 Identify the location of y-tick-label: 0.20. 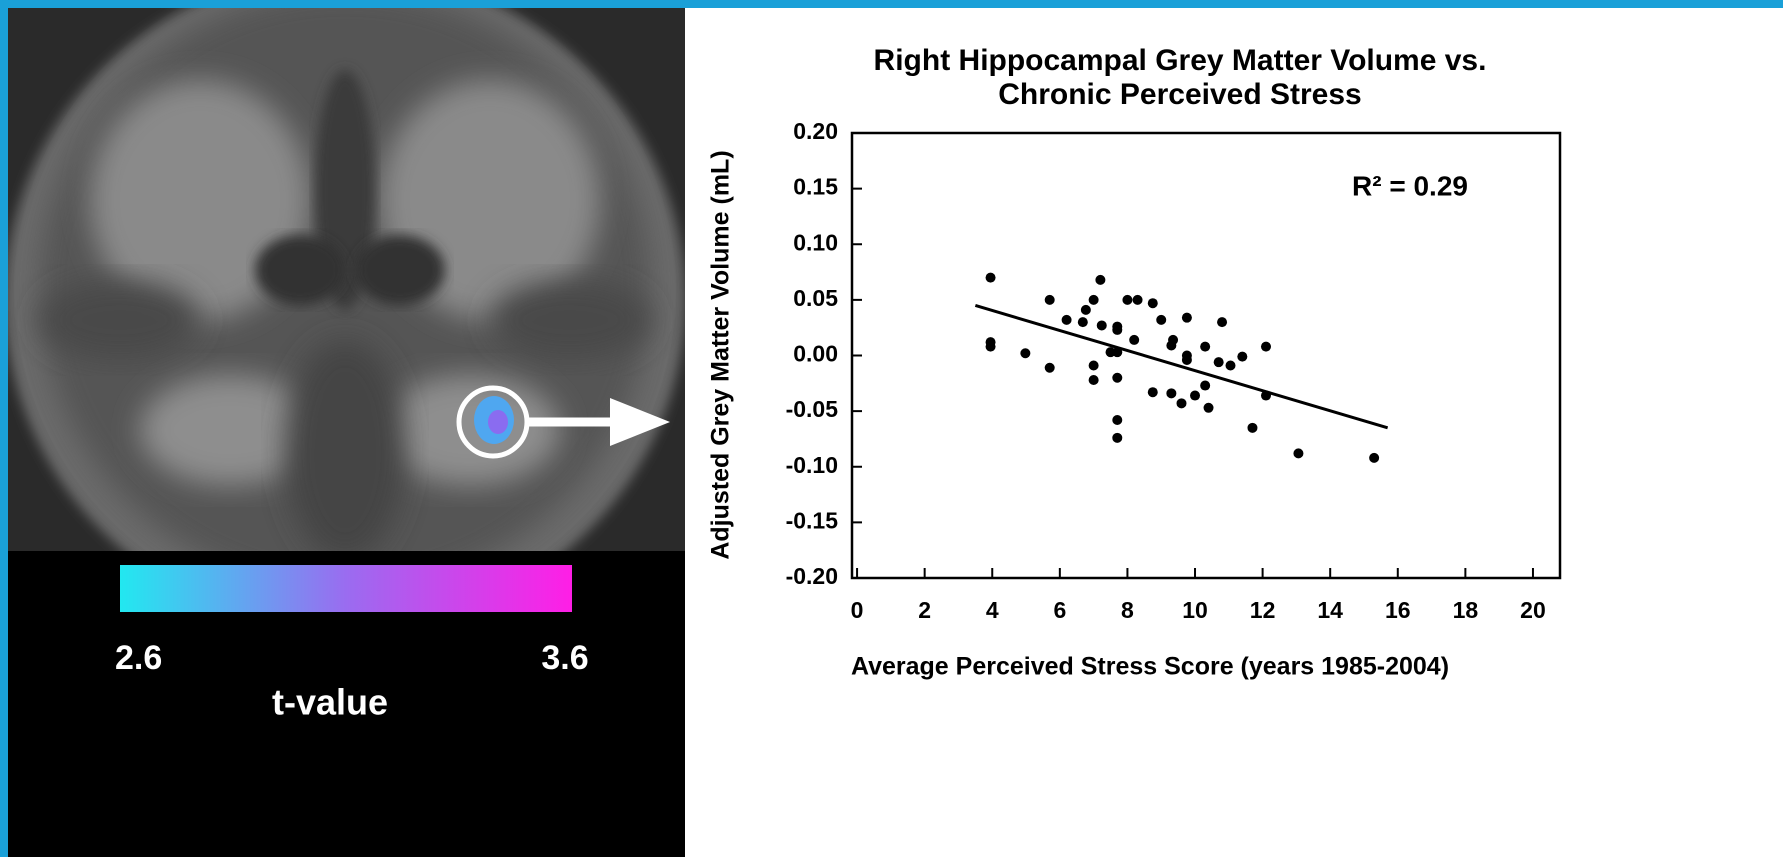
(815, 131).